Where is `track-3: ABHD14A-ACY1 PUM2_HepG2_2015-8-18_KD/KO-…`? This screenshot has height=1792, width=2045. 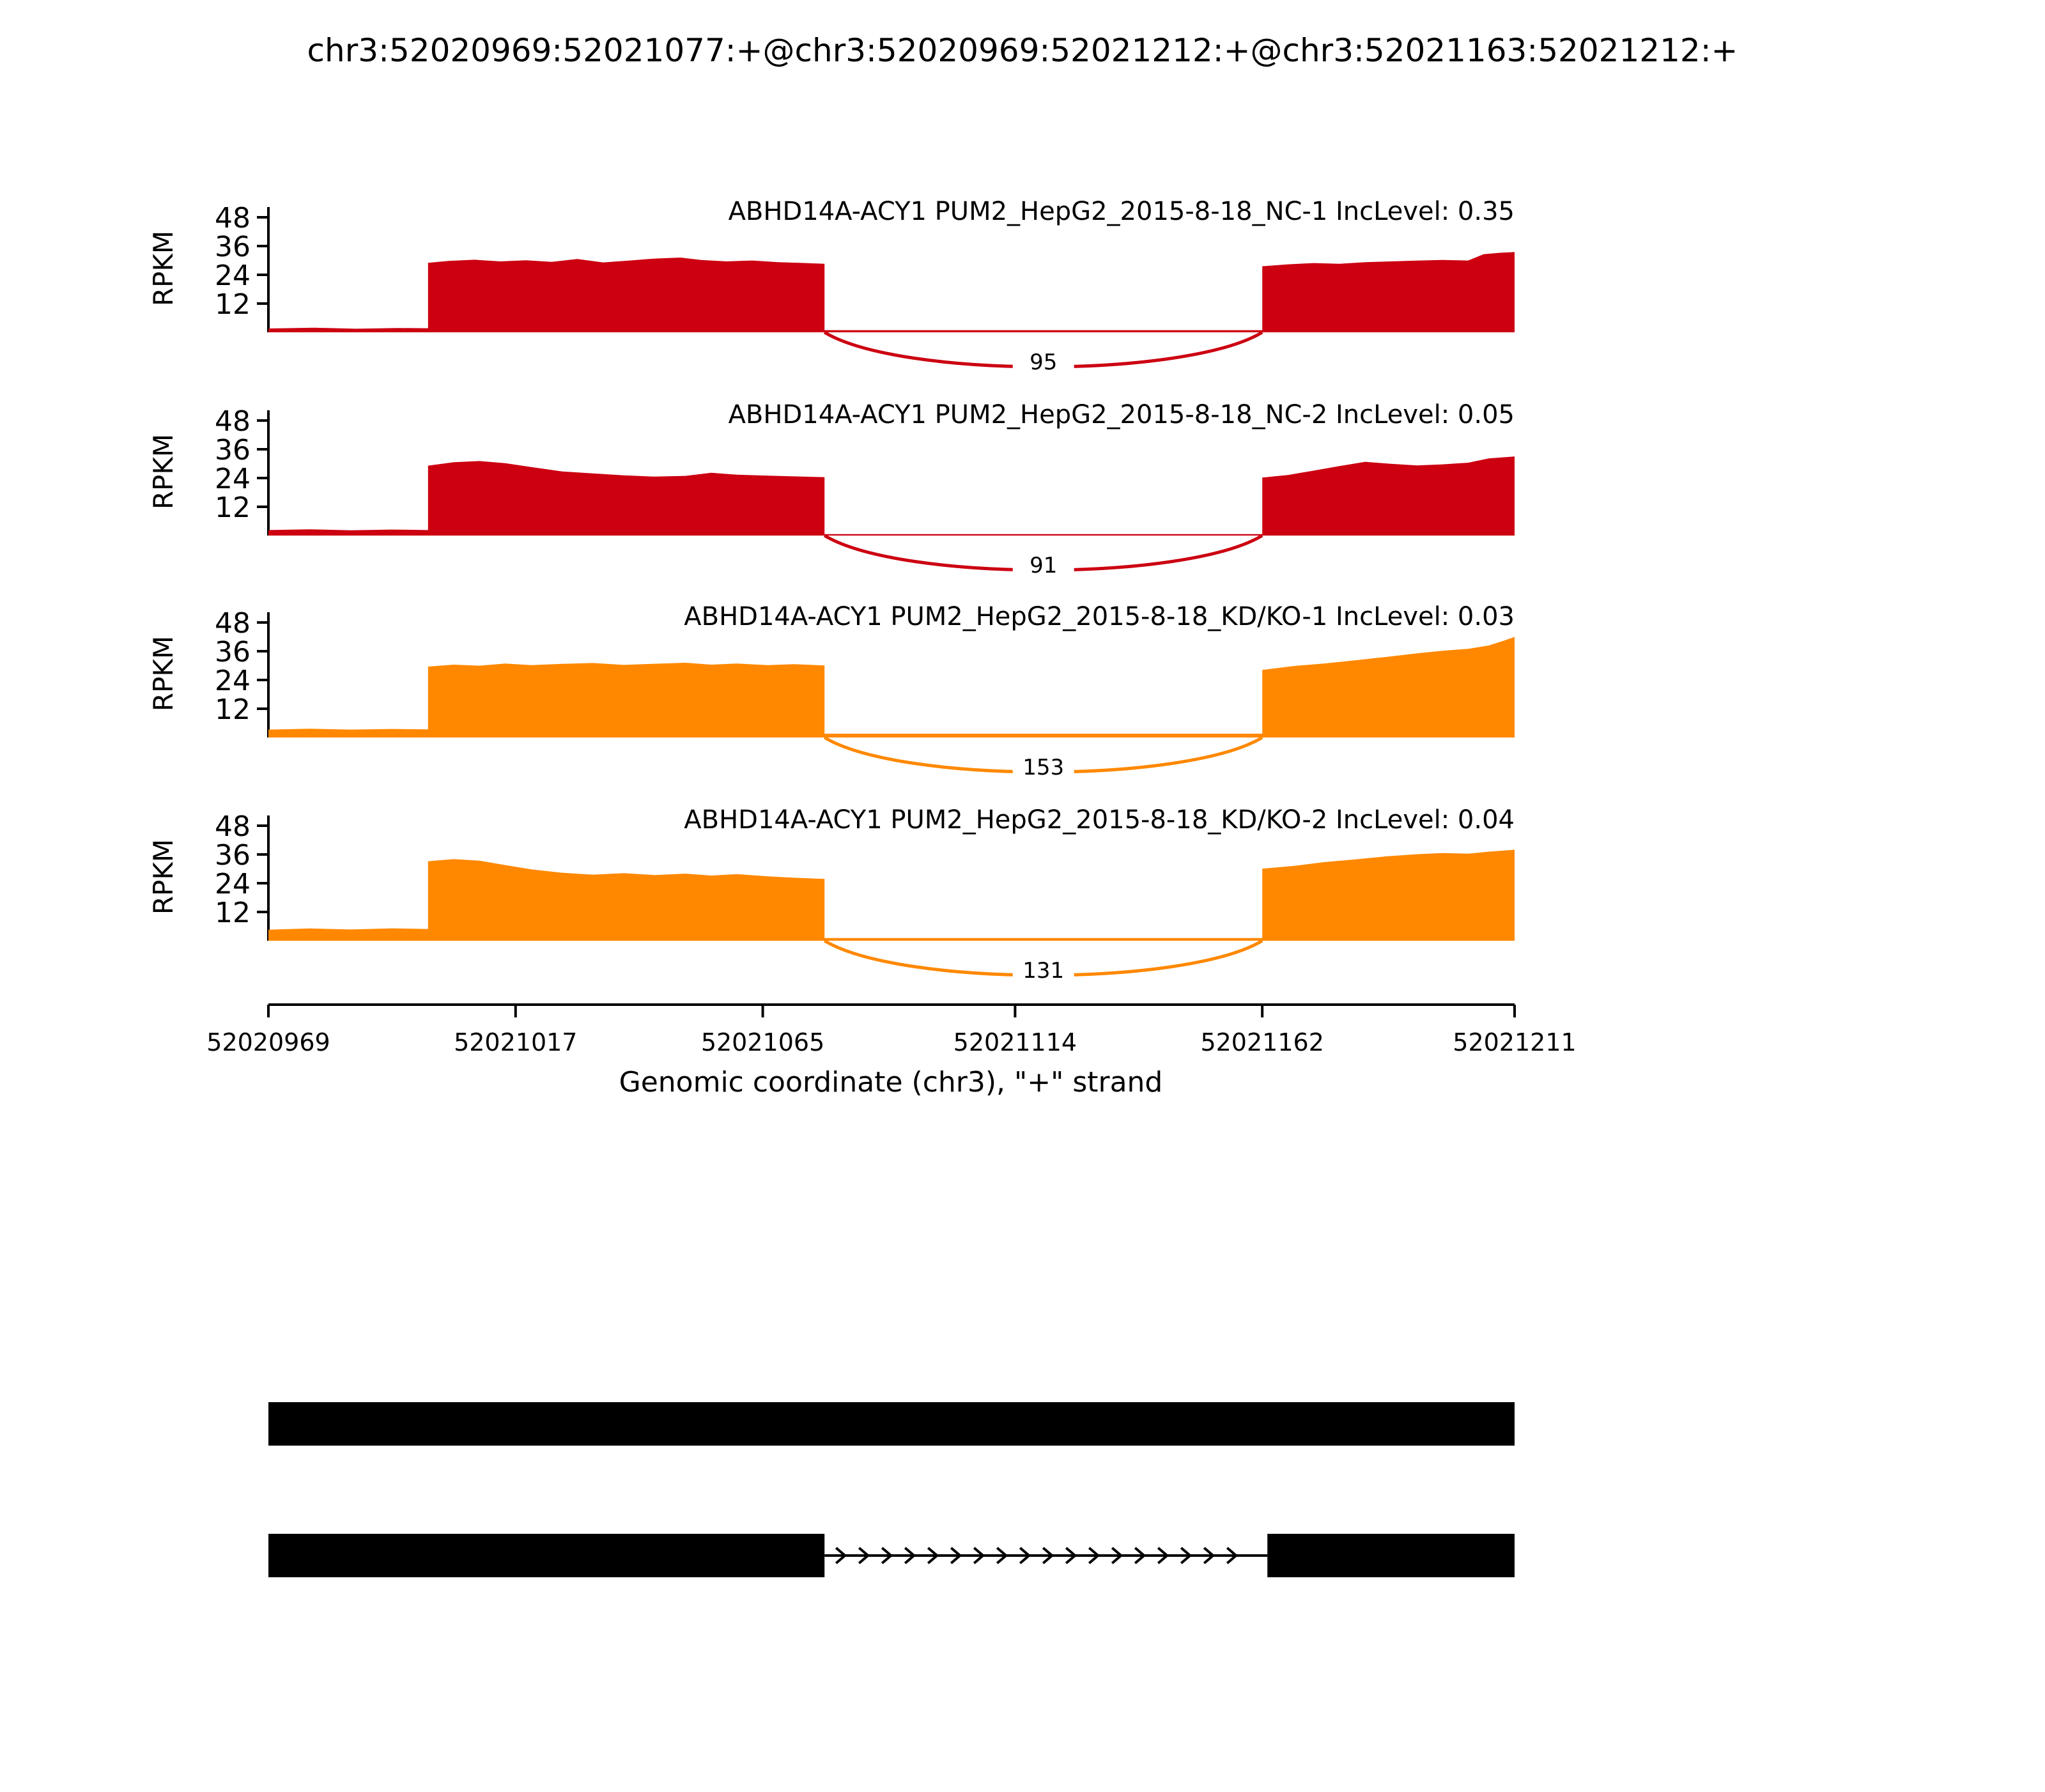
track-3: ABHD14A-ACY1 PUM2_HepG2_2015-8-18_KD/KO-… is located at coordinates (831, 691).